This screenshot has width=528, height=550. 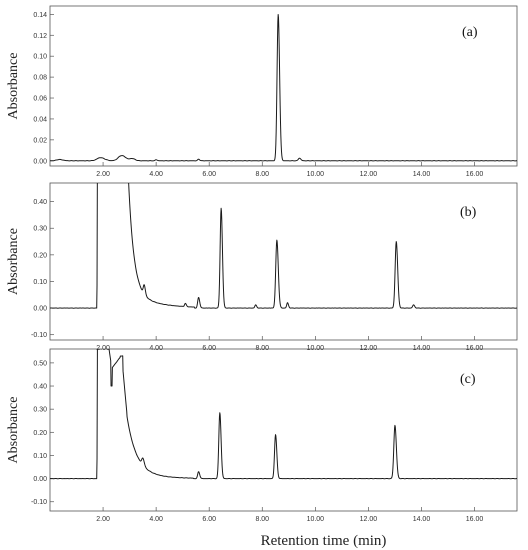 I want to click on y-tick-label: 0.02, so click(x=40, y=140).